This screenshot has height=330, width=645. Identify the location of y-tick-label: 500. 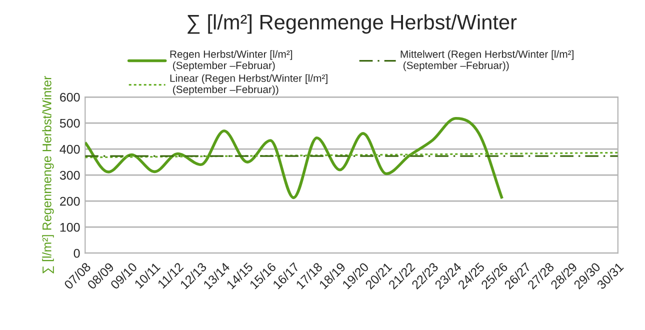
(70, 123).